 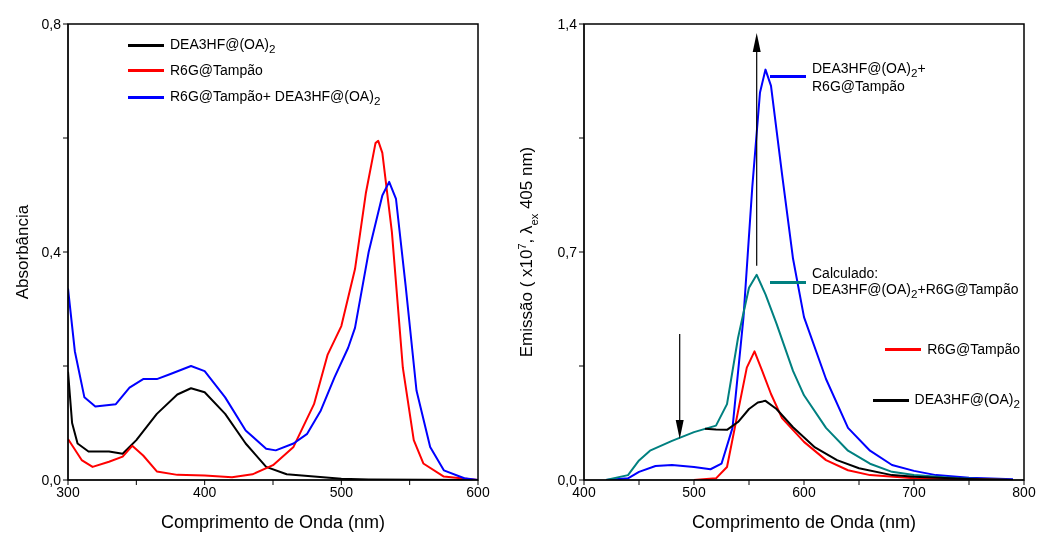 What do you see at coordinates (1024, 491) in the screenshot?
I see `x-tick-label: 800` at bounding box center [1024, 491].